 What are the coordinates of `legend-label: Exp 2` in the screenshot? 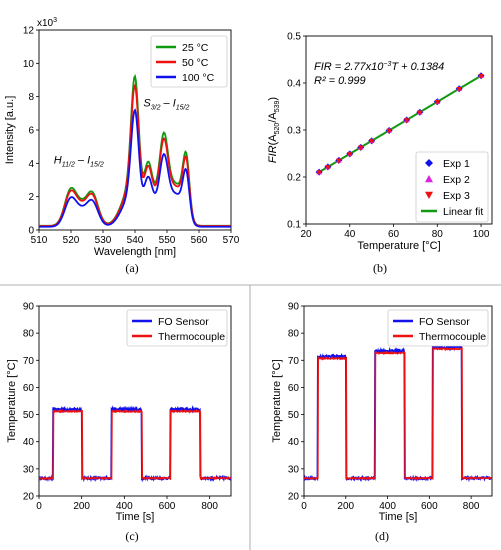 It's located at (456, 180).